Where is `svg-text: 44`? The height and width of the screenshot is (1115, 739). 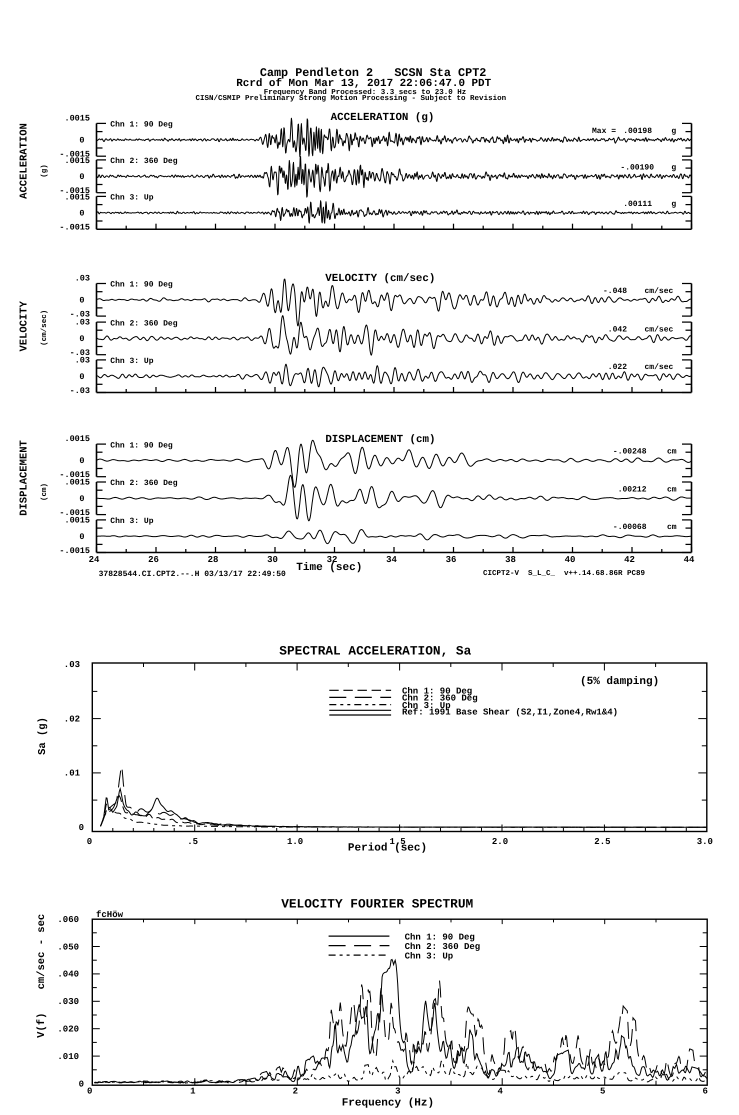
svg-text: 44 is located at coordinates (689, 560).